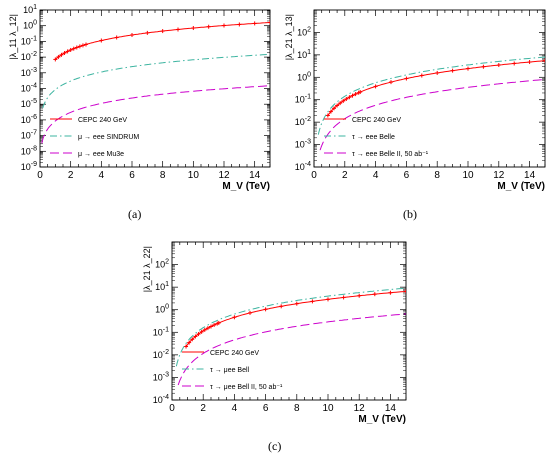  Describe the element at coordinates (308, 164) in the screenshot. I see `y-tick-exponent: -4` at that location.